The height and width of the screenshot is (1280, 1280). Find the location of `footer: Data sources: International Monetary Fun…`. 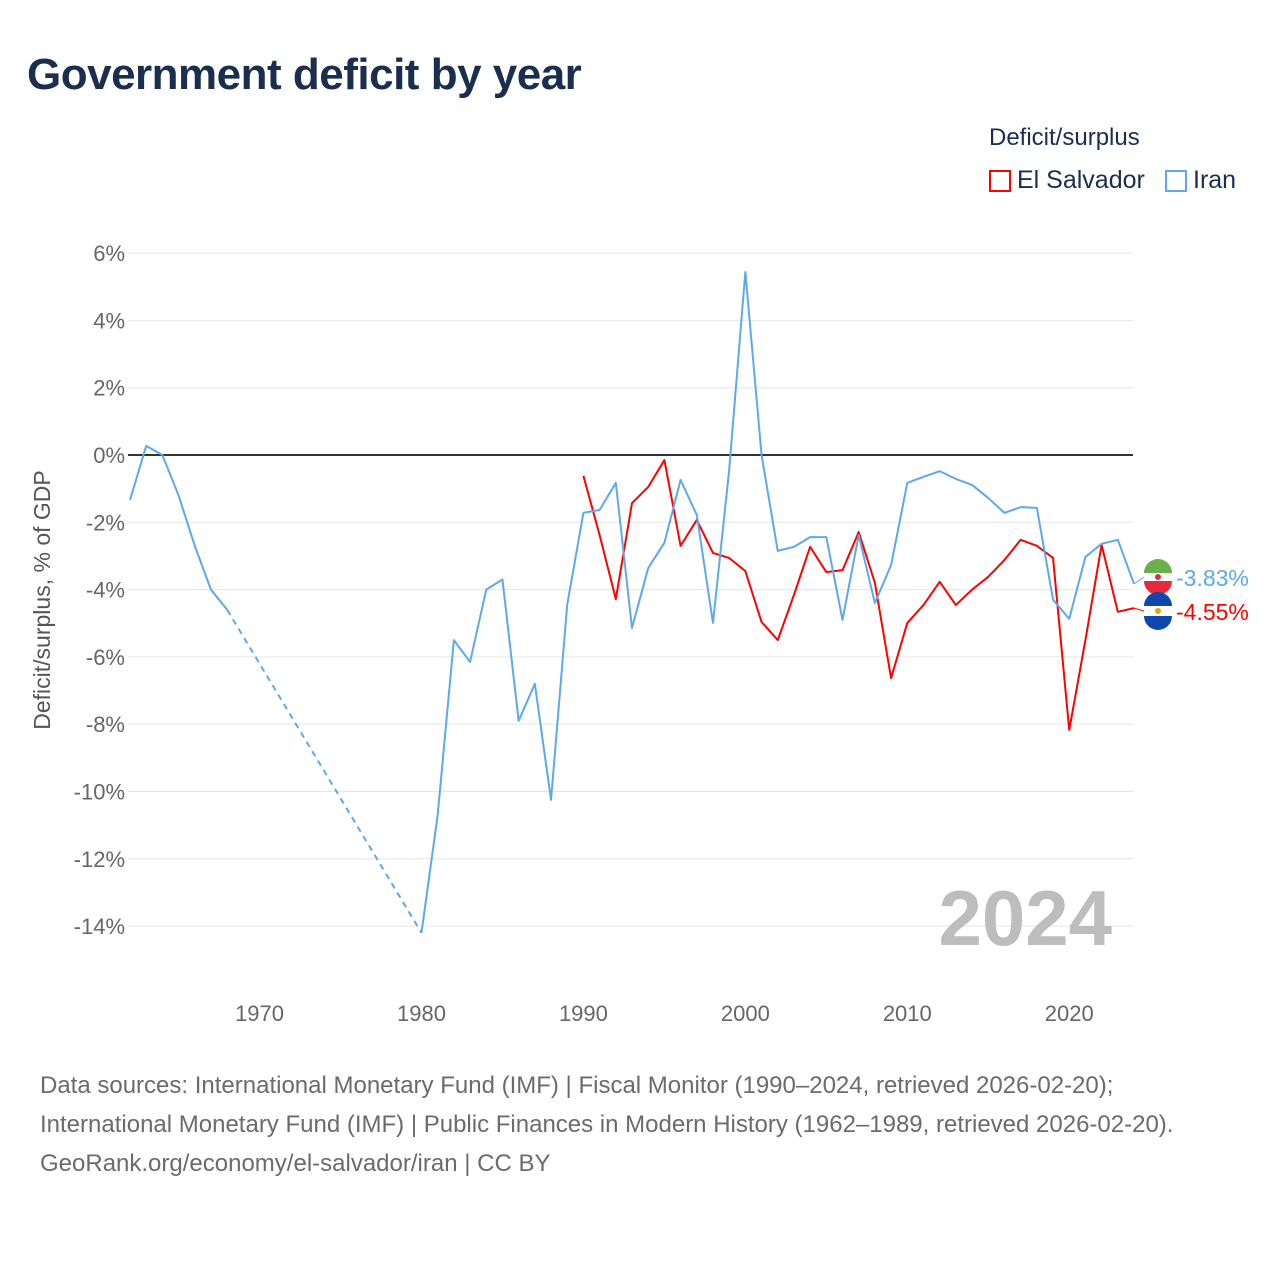

footer: Data sources: International Monetary Fun… is located at coordinates (640, 1124).